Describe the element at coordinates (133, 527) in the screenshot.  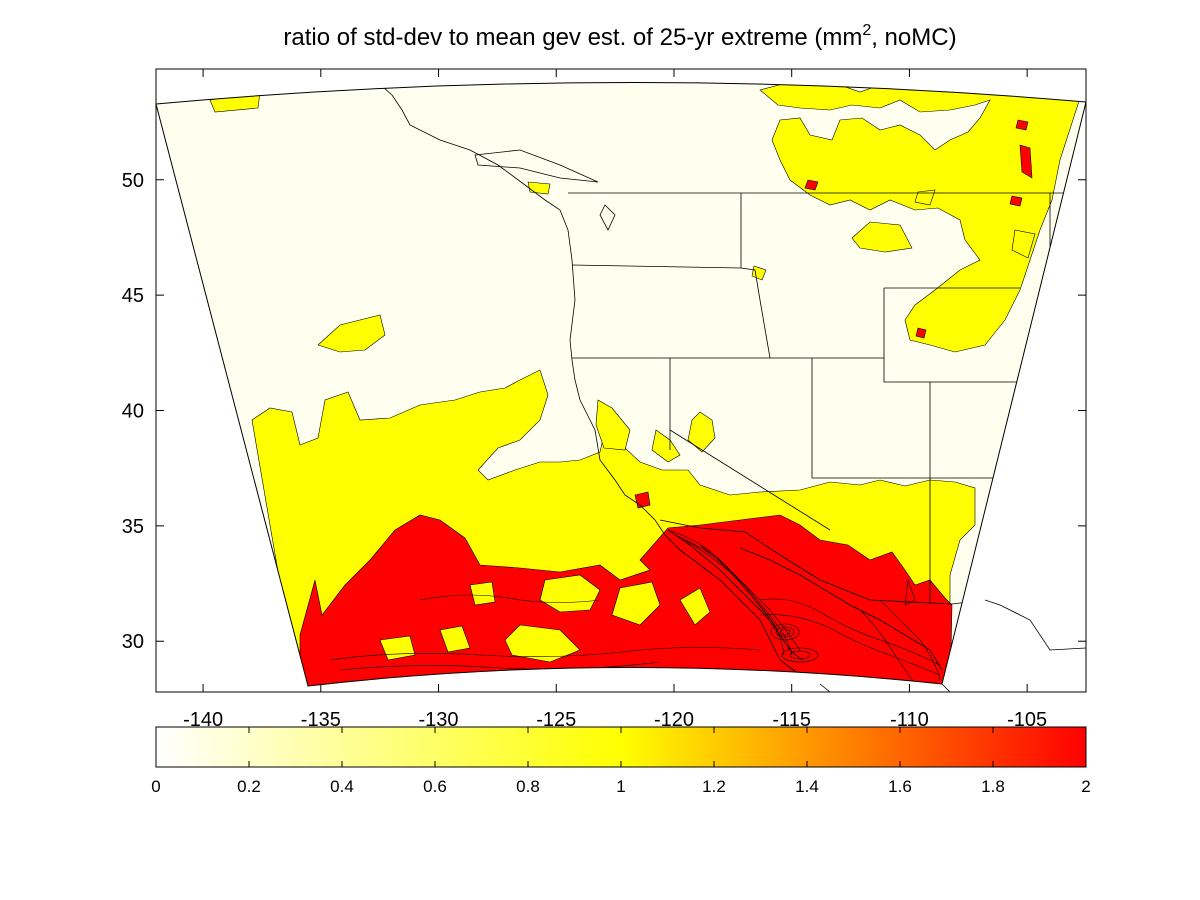
I see `y-tick-label: 35` at that location.